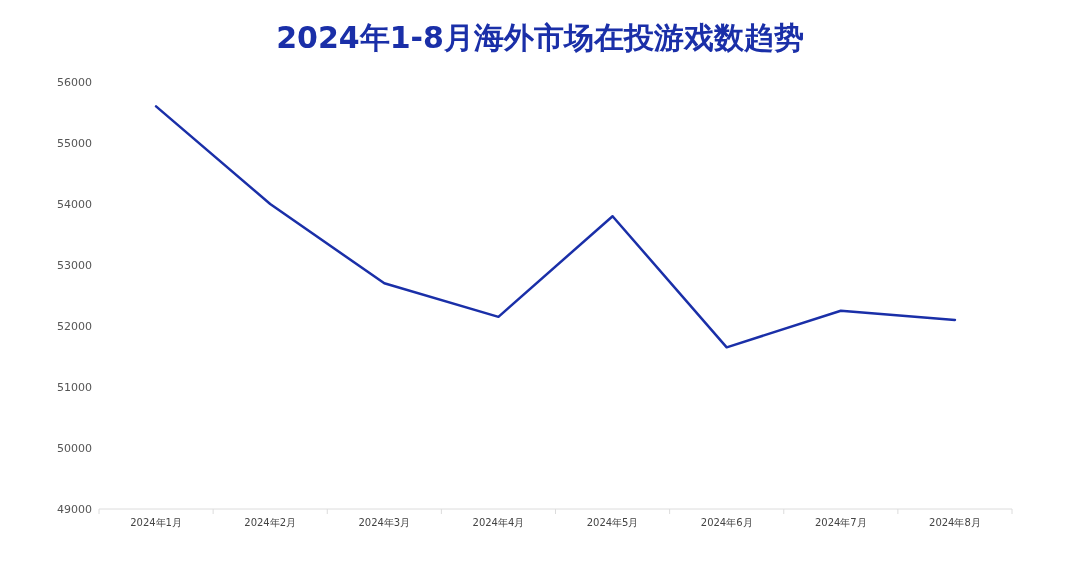 This screenshot has height=572, width=1080. Describe the element at coordinates (612, 522) in the screenshot. I see `x-tick-label: 2024年5月` at that location.